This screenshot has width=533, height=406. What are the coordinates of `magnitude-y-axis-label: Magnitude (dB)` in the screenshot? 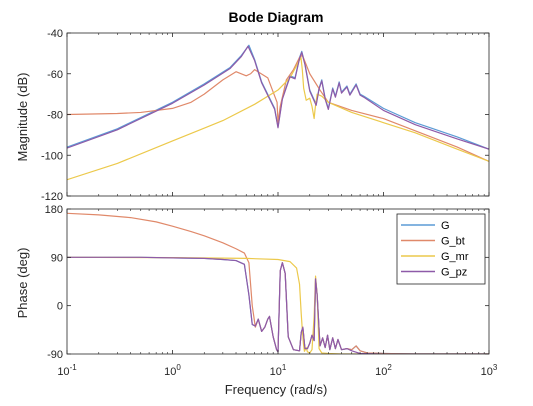 It's located at (22, 117).